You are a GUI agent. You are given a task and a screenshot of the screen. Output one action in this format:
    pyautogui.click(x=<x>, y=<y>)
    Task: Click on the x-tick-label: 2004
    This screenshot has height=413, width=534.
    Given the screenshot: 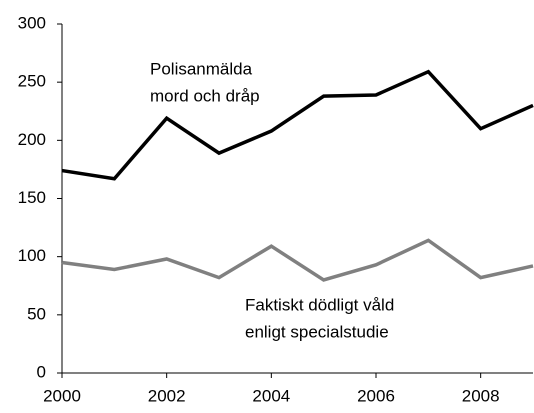 What is the action you would take?
    pyautogui.click(x=271, y=395)
    